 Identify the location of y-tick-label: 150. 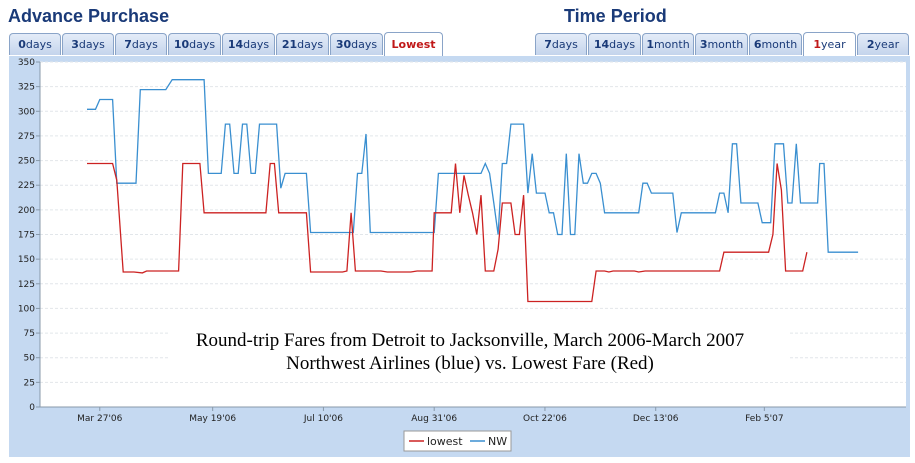
(26, 260).